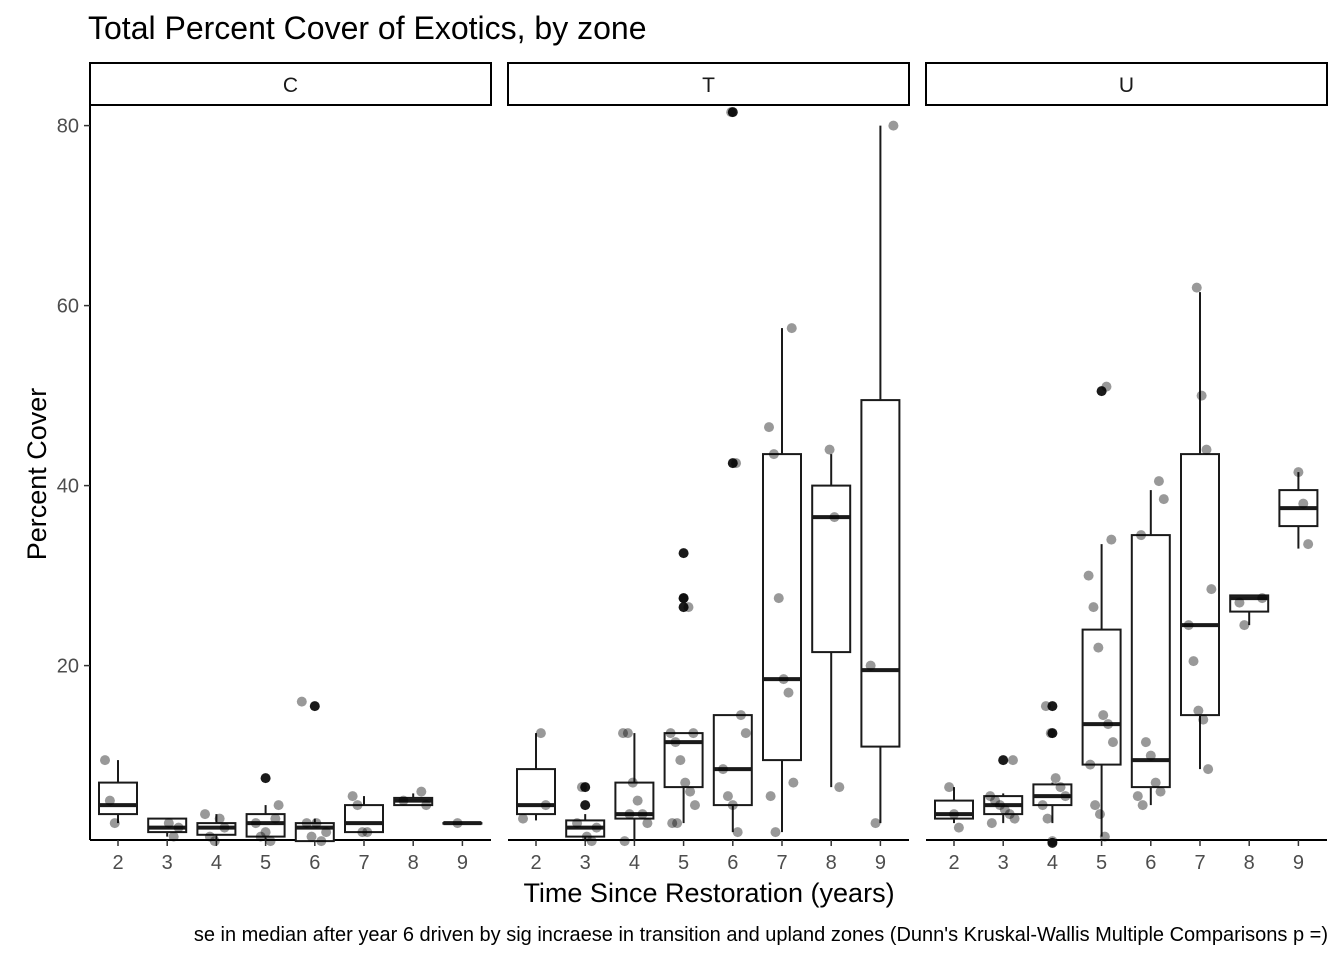 The image size is (1344, 960). Describe the element at coordinates (314, 863) in the screenshot. I see `x-tick-label: 6` at that location.